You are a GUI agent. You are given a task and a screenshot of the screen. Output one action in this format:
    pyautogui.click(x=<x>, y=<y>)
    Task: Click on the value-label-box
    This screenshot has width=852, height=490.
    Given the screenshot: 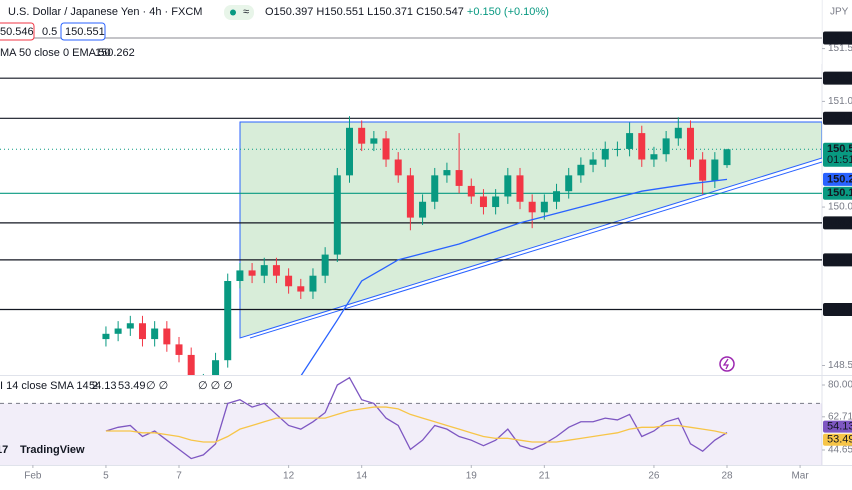 What is the action you would take?
    pyautogui.click(x=837, y=426)
    